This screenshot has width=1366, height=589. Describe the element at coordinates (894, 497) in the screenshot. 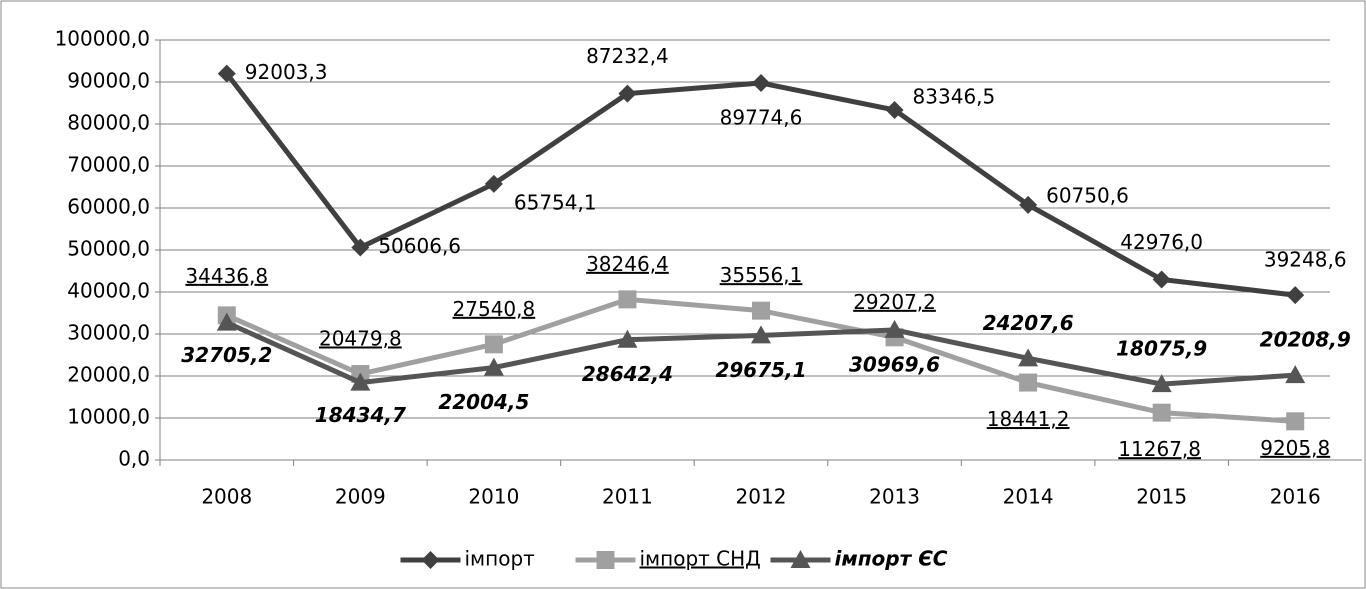

I see `x-tick-label: 2013` at that location.